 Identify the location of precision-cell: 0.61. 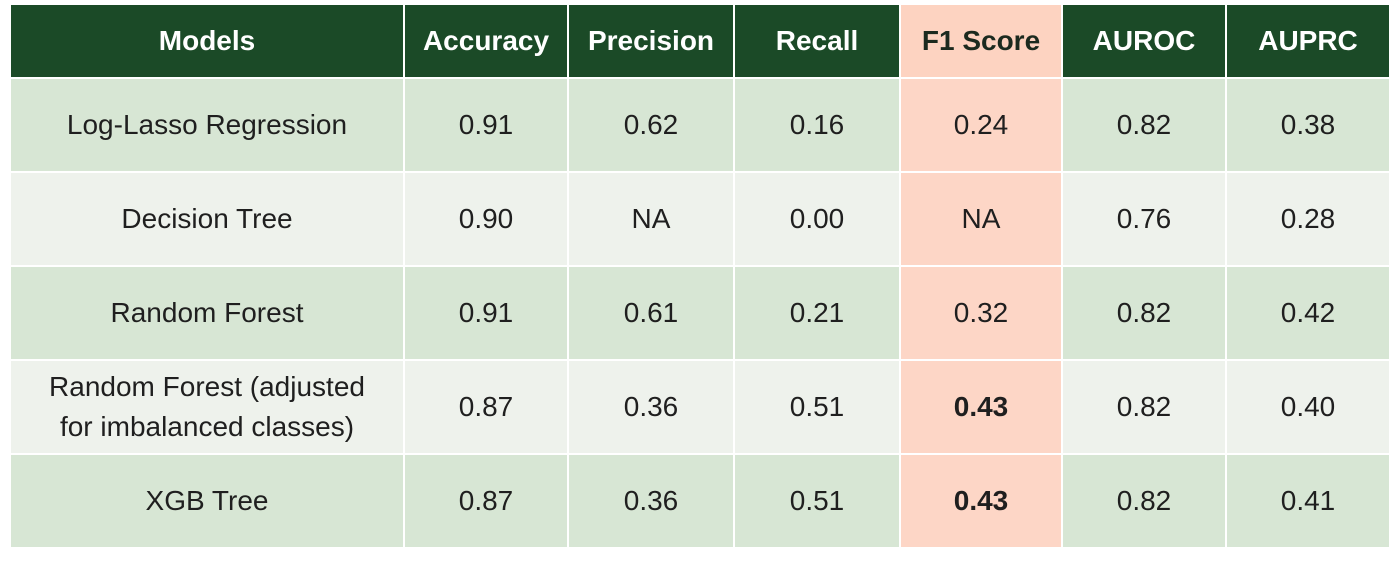
(651, 313).